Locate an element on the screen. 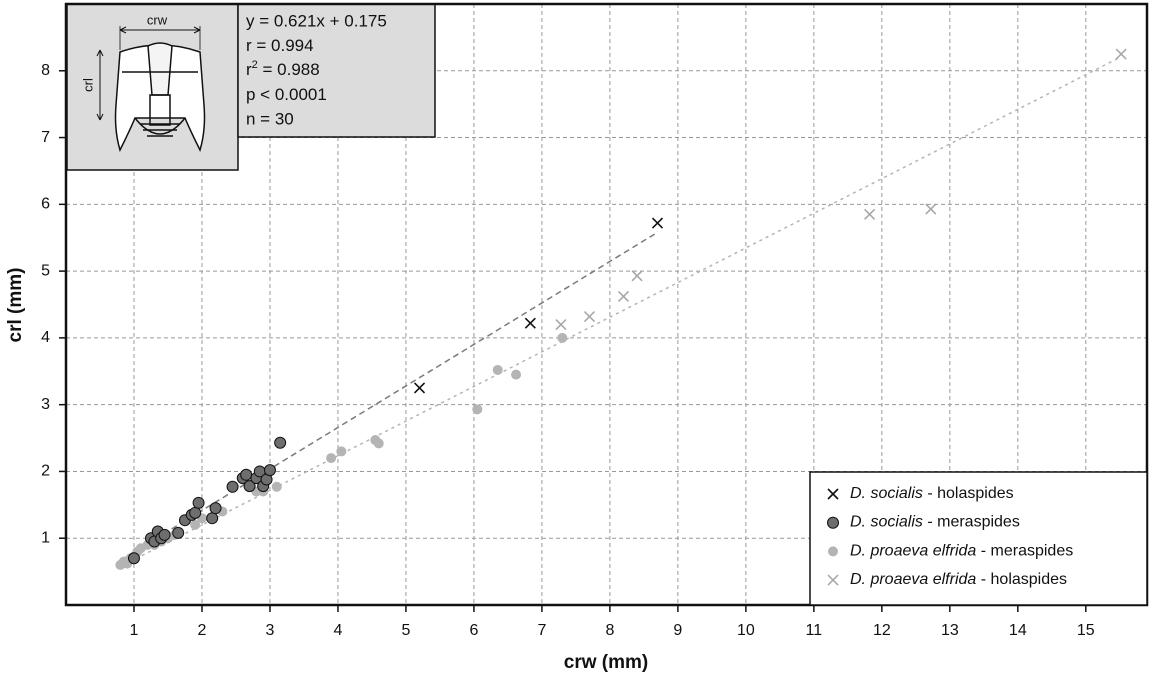  x-tick-label: 15 is located at coordinates (1086, 630).